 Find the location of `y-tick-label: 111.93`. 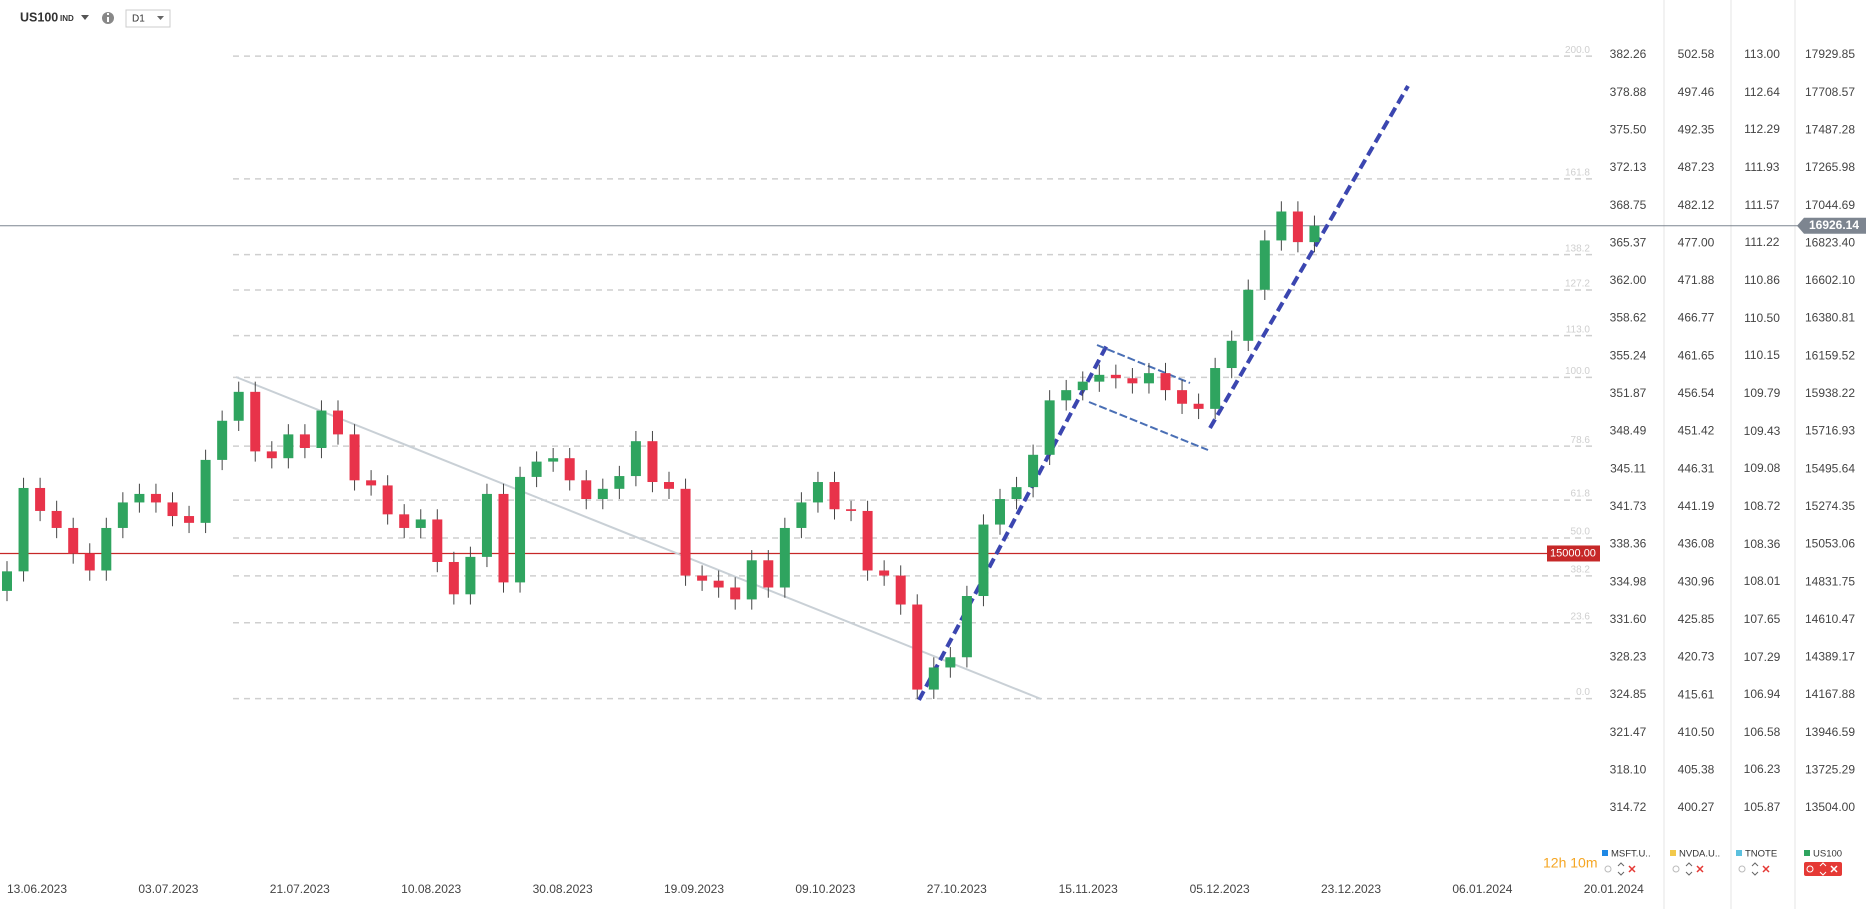

y-tick-label: 111.93 is located at coordinates (1762, 167).